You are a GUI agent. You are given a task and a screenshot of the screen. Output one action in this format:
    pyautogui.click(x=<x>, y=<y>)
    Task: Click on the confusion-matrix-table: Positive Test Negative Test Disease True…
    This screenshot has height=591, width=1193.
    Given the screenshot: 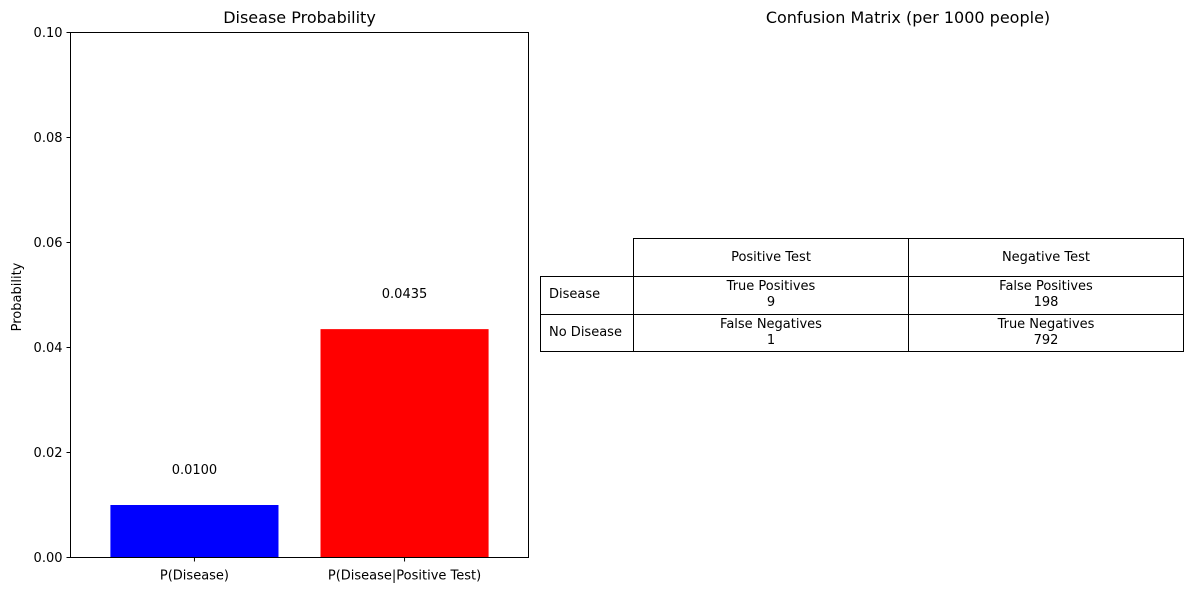 What is the action you would take?
    pyautogui.click(x=862, y=295)
    